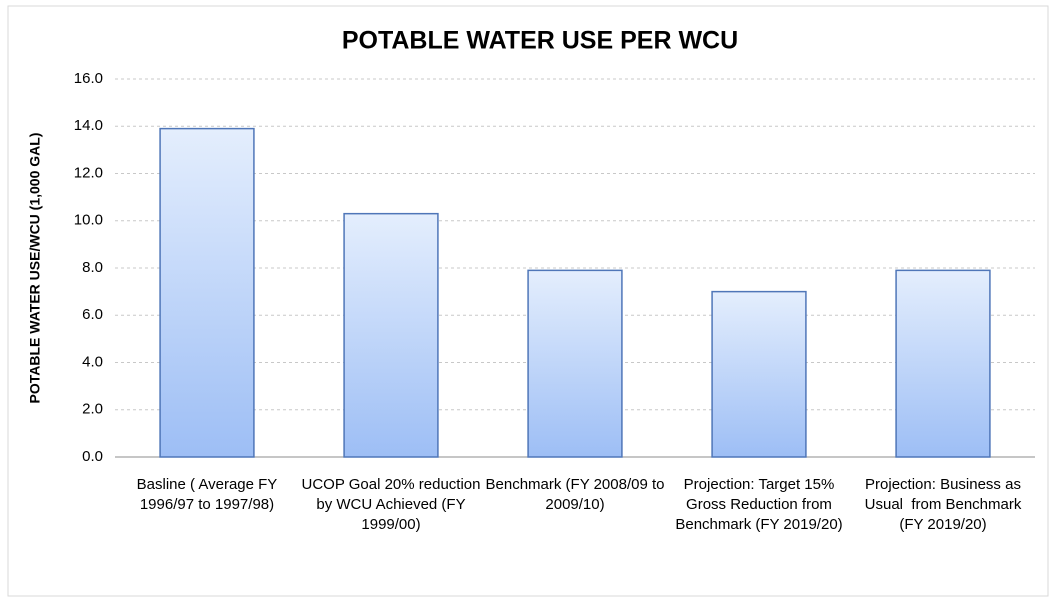  What do you see at coordinates (92, 267) in the screenshot?
I see `y-tick-label: 8.0` at bounding box center [92, 267].